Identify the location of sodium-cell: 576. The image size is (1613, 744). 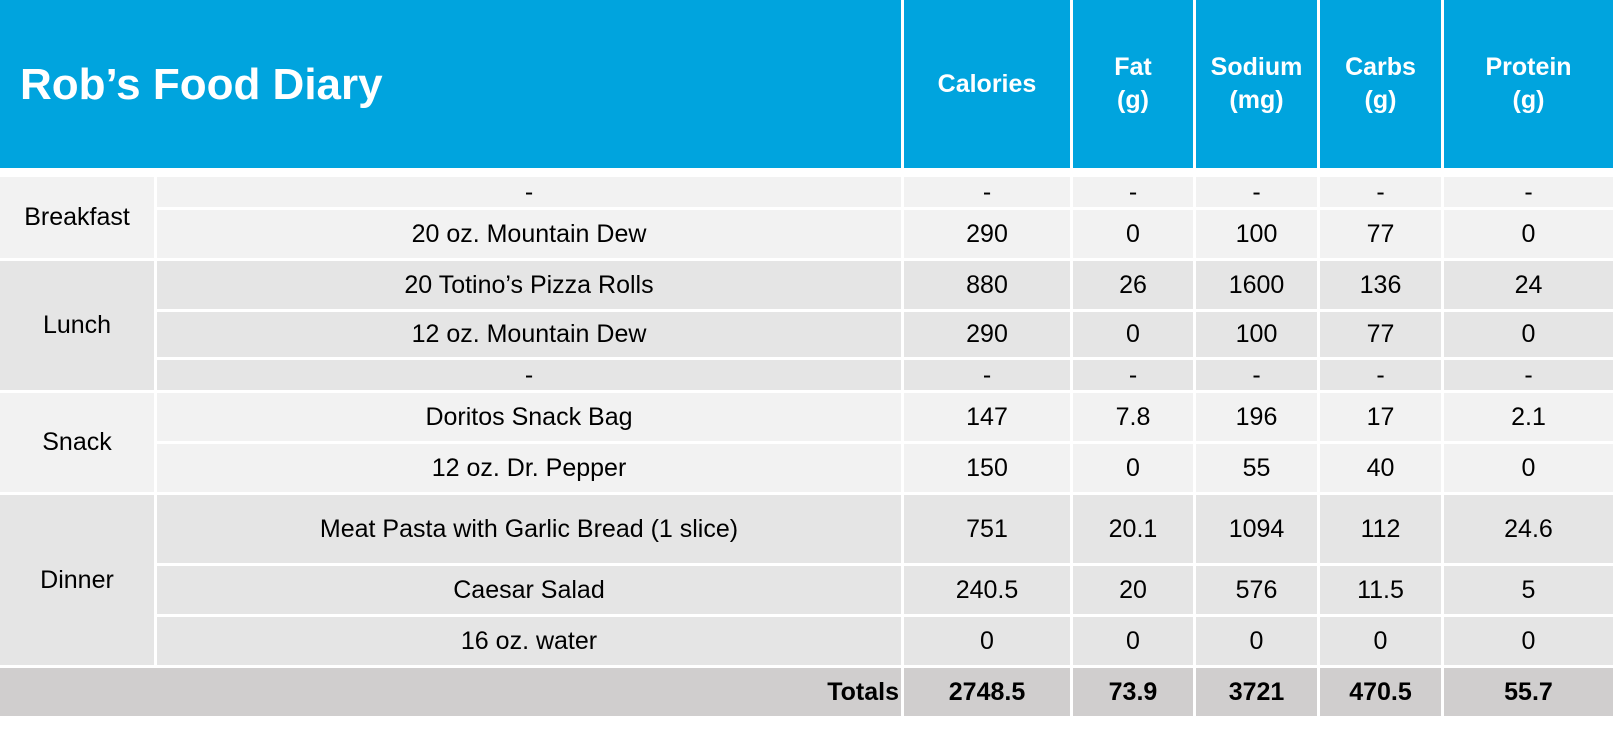
(1258, 591).